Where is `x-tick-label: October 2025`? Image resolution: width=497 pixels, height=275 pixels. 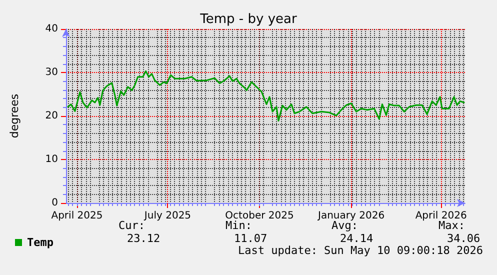
x-tick-label: October 2025 is located at coordinates (259, 216).